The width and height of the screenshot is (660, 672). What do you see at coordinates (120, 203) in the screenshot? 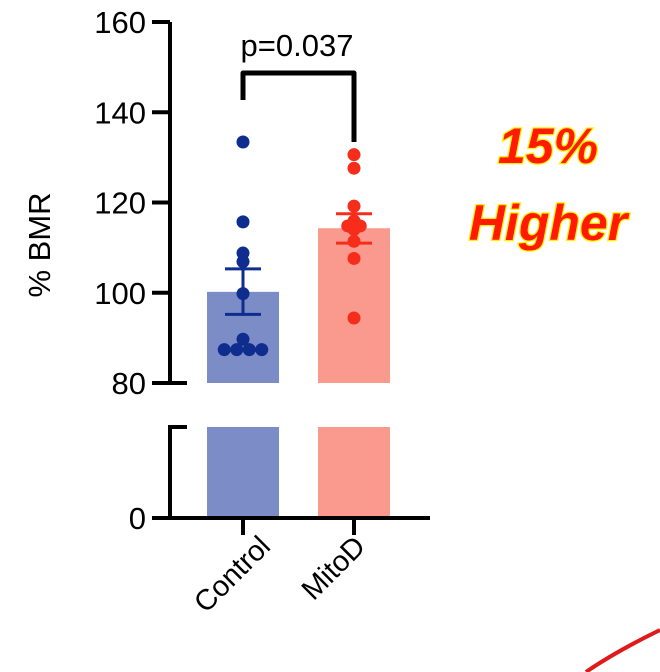
I see `y-tick-label-120: 120` at bounding box center [120, 203].